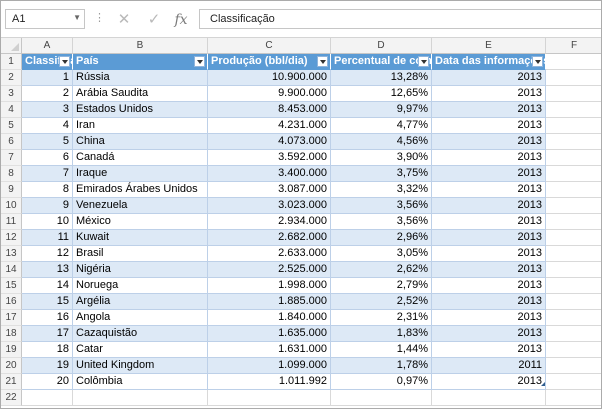 The image size is (602, 409). What do you see at coordinates (381, 142) in the screenshot?
I see `table-cell: 4,56%` at bounding box center [381, 142].